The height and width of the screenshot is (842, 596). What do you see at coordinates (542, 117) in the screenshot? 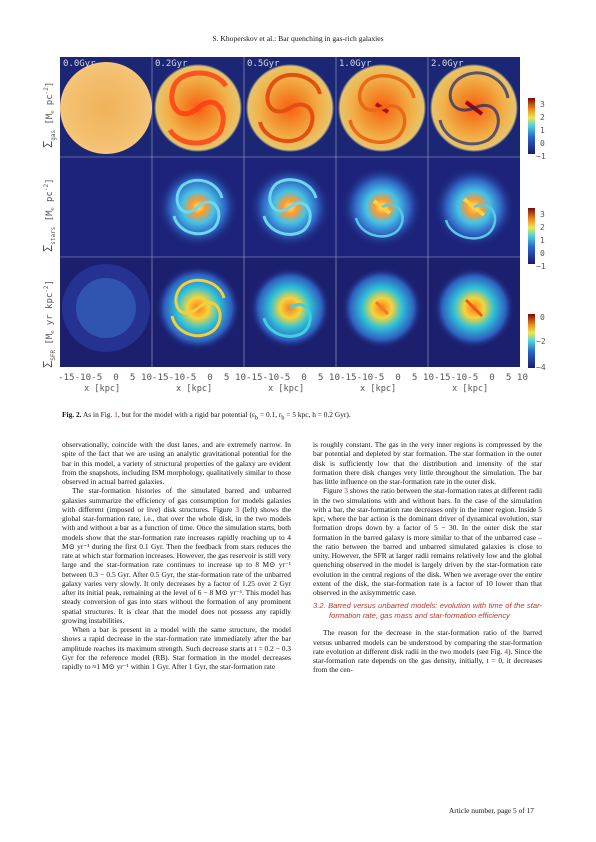
I see `cbar-gas-tick-1: 2` at bounding box center [542, 117].